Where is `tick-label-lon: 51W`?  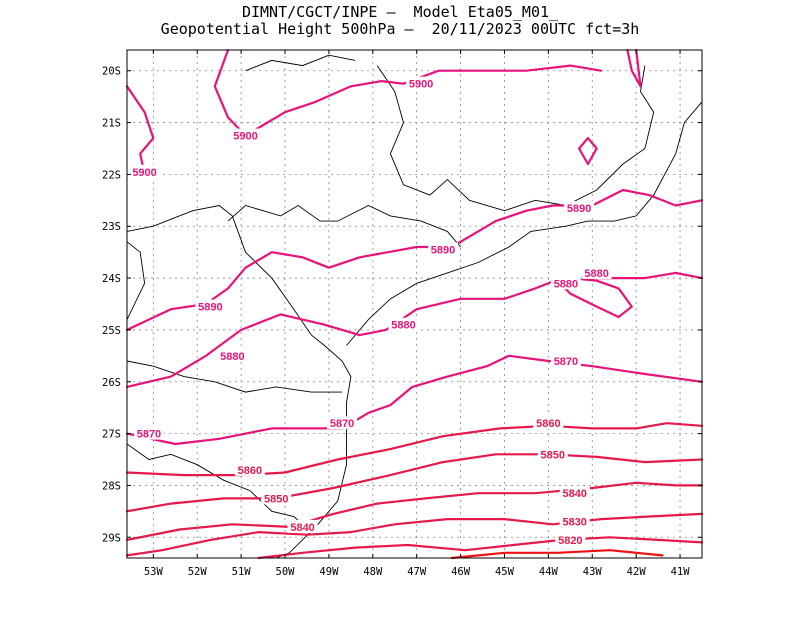
tick-label-lon: 51W is located at coordinates (242, 572).